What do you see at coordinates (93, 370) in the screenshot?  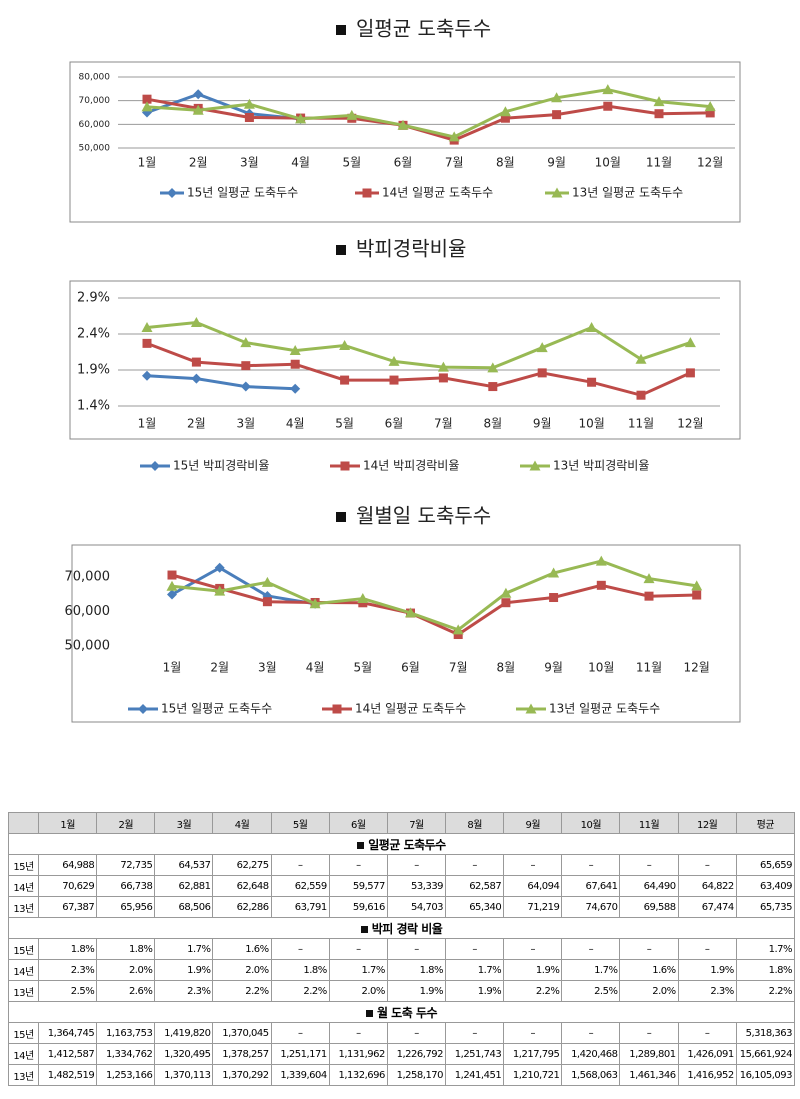 I see `y-tick-label: 1.9%` at bounding box center [93, 370].